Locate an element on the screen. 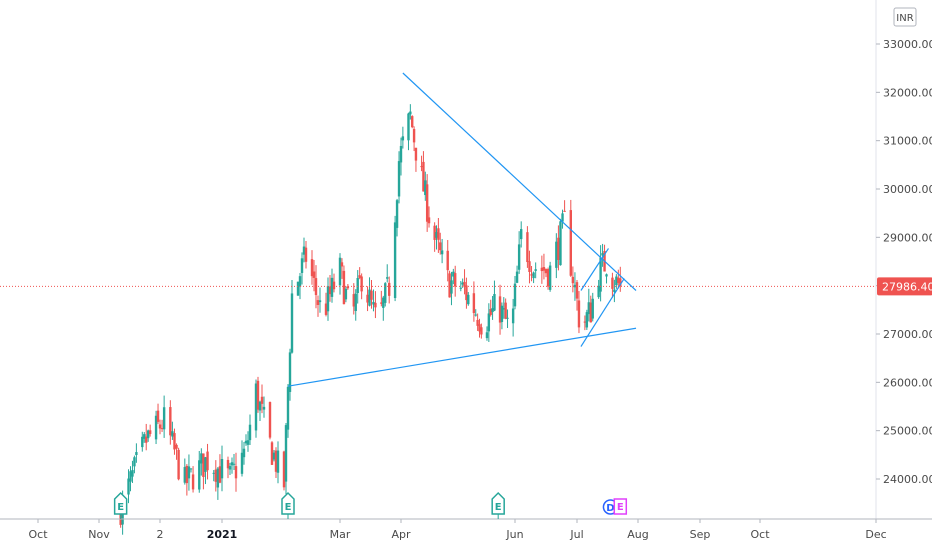  trendline-upper is located at coordinates (519, 181).